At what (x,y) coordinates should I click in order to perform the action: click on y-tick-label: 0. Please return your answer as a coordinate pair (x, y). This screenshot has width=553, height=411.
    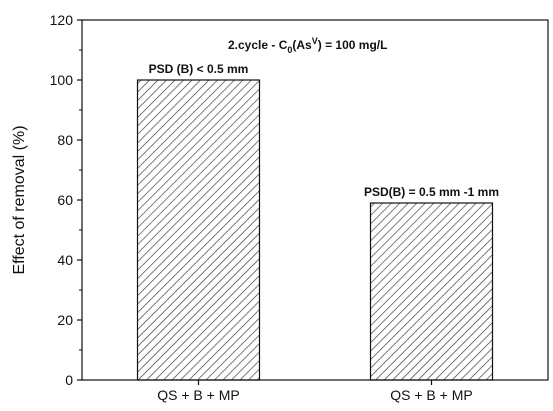
    Looking at the image, I should click on (69, 380).